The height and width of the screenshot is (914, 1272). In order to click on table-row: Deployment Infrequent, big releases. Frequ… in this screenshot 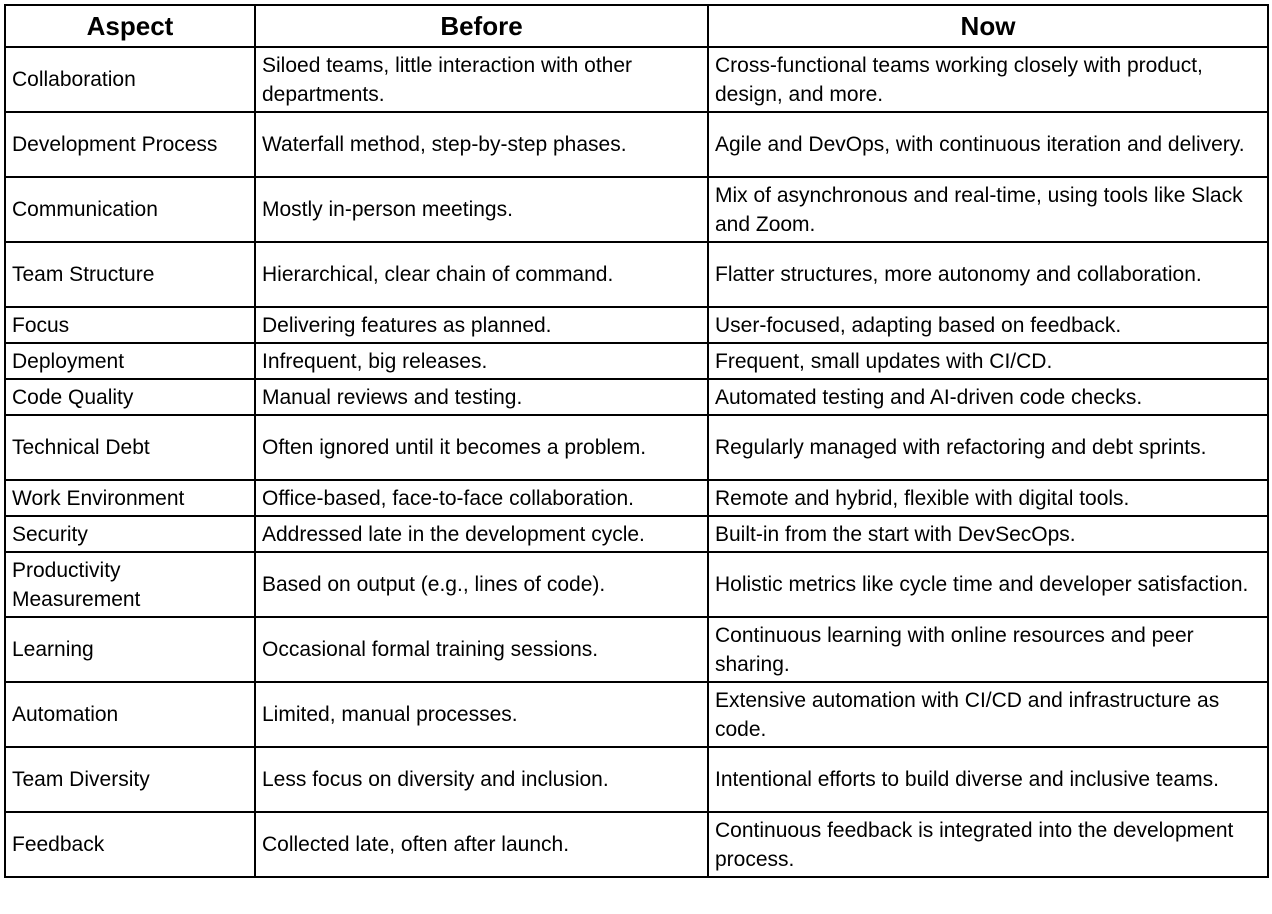, I will do `click(636, 361)`.